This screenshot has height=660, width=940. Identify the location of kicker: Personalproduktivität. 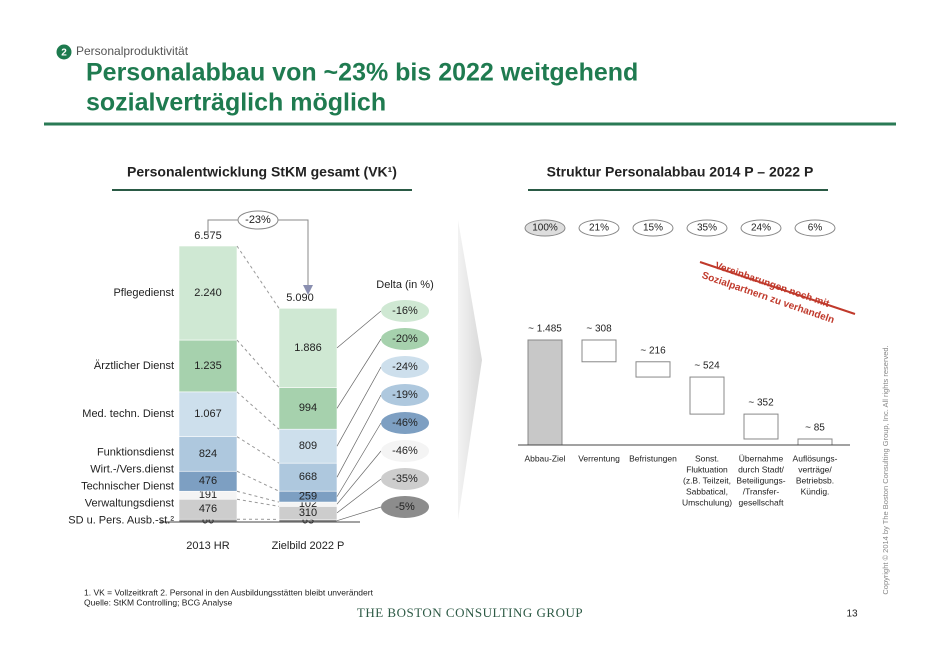
(132, 51).